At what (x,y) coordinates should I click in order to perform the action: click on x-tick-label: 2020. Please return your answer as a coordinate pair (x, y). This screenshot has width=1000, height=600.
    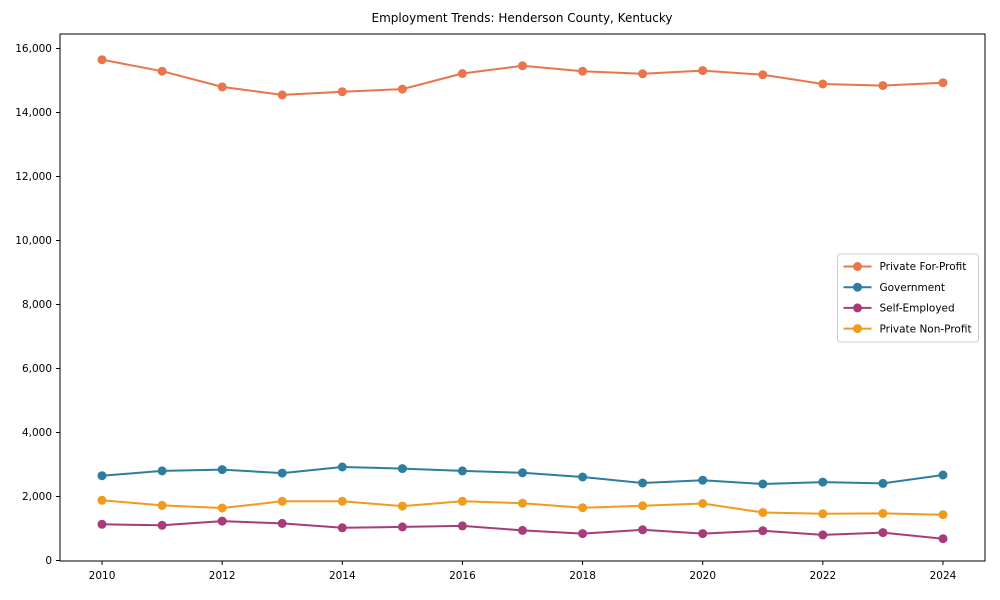
    Looking at the image, I should click on (702, 576).